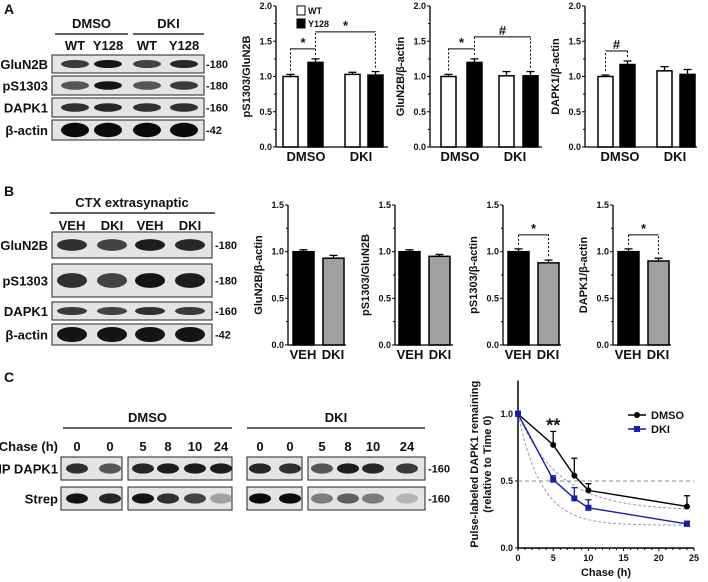 The image size is (708, 582). I want to click on group-label: DMSO, so click(147, 417).